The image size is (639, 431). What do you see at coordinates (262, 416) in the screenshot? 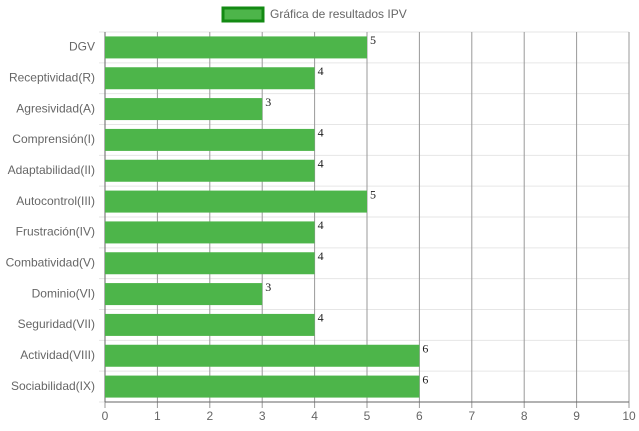
I see `x-tick-label: 3` at bounding box center [262, 416].